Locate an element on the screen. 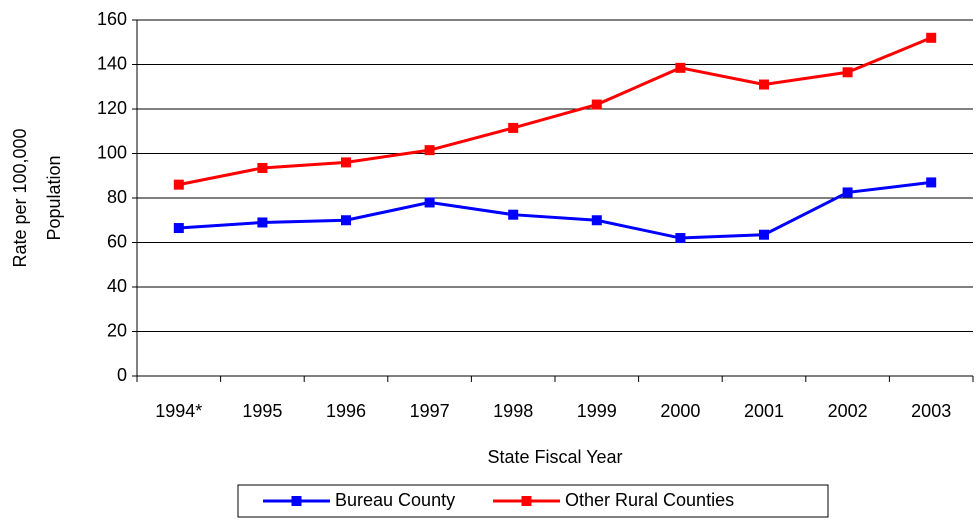  y-tick-label: 80 is located at coordinates (117, 197).